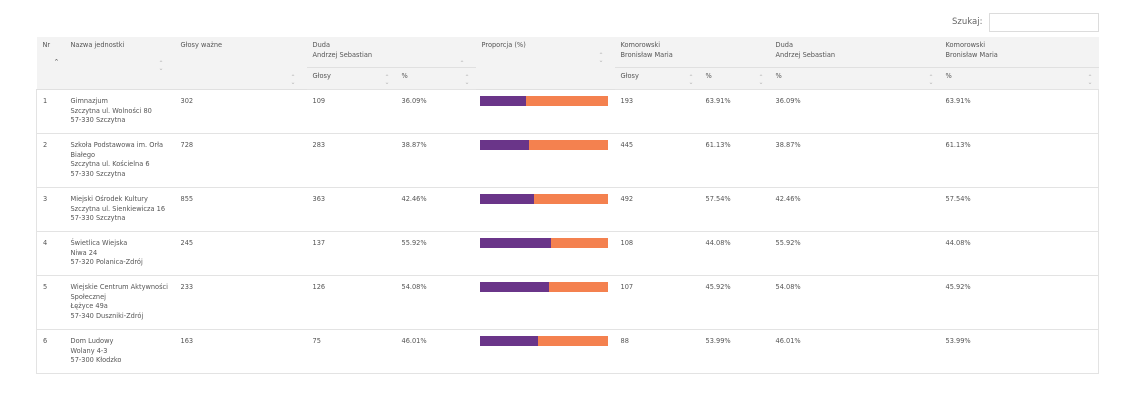  What do you see at coordinates (351, 160) in the screenshot?
I see `cell-duda-votes: 283` at bounding box center [351, 160].